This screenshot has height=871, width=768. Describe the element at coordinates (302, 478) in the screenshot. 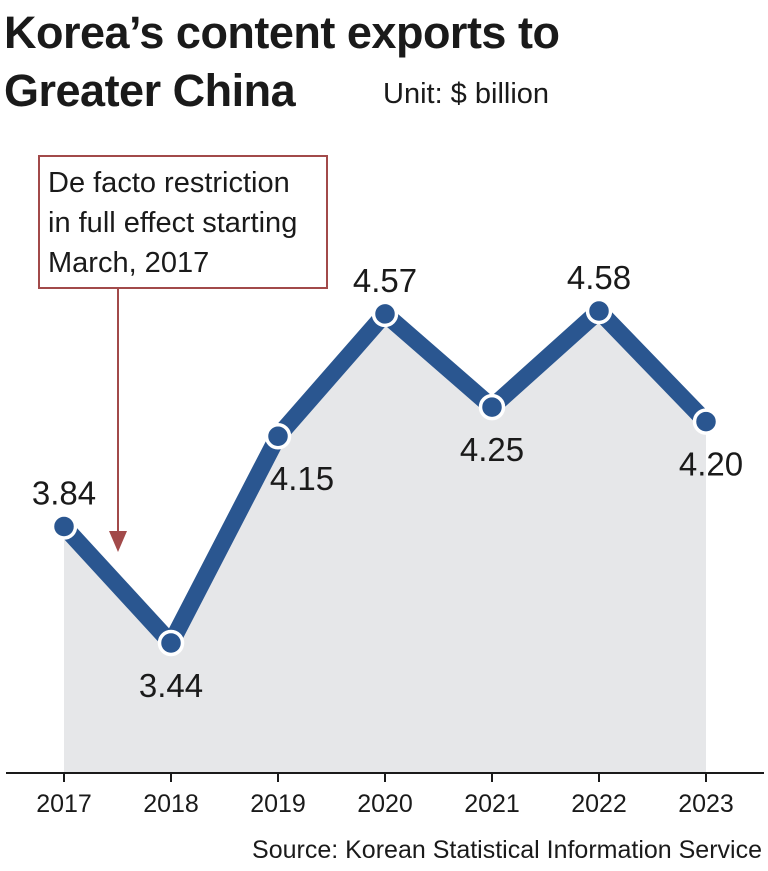

I see `data-label: 4.15` at that location.